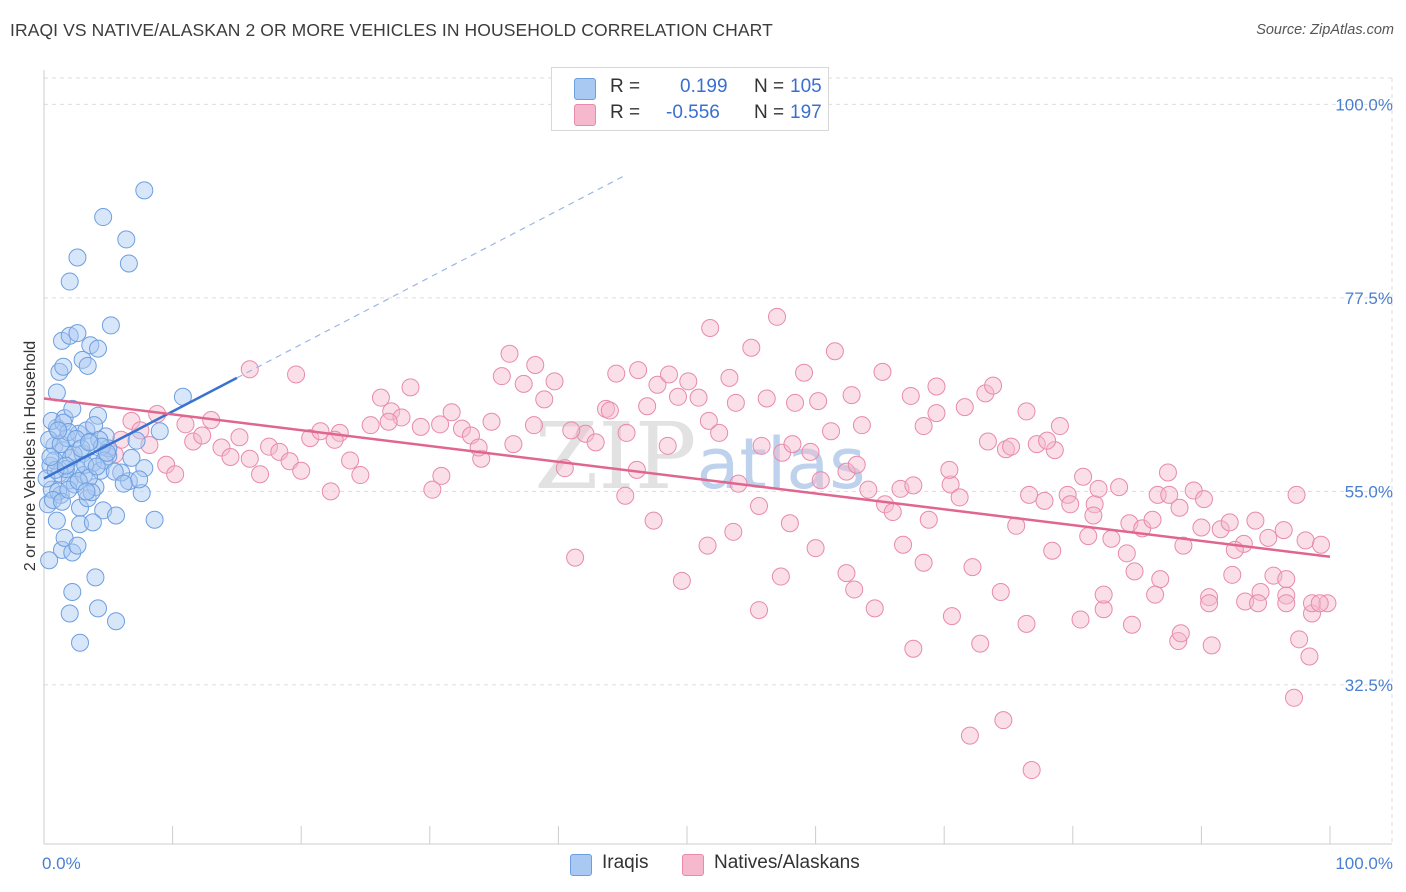 The height and width of the screenshot is (892, 1406). What do you see at coordinates (704, 86) in the screenshot?
I see `legend-r-value: 0.199` at bounding box center [704, 86].